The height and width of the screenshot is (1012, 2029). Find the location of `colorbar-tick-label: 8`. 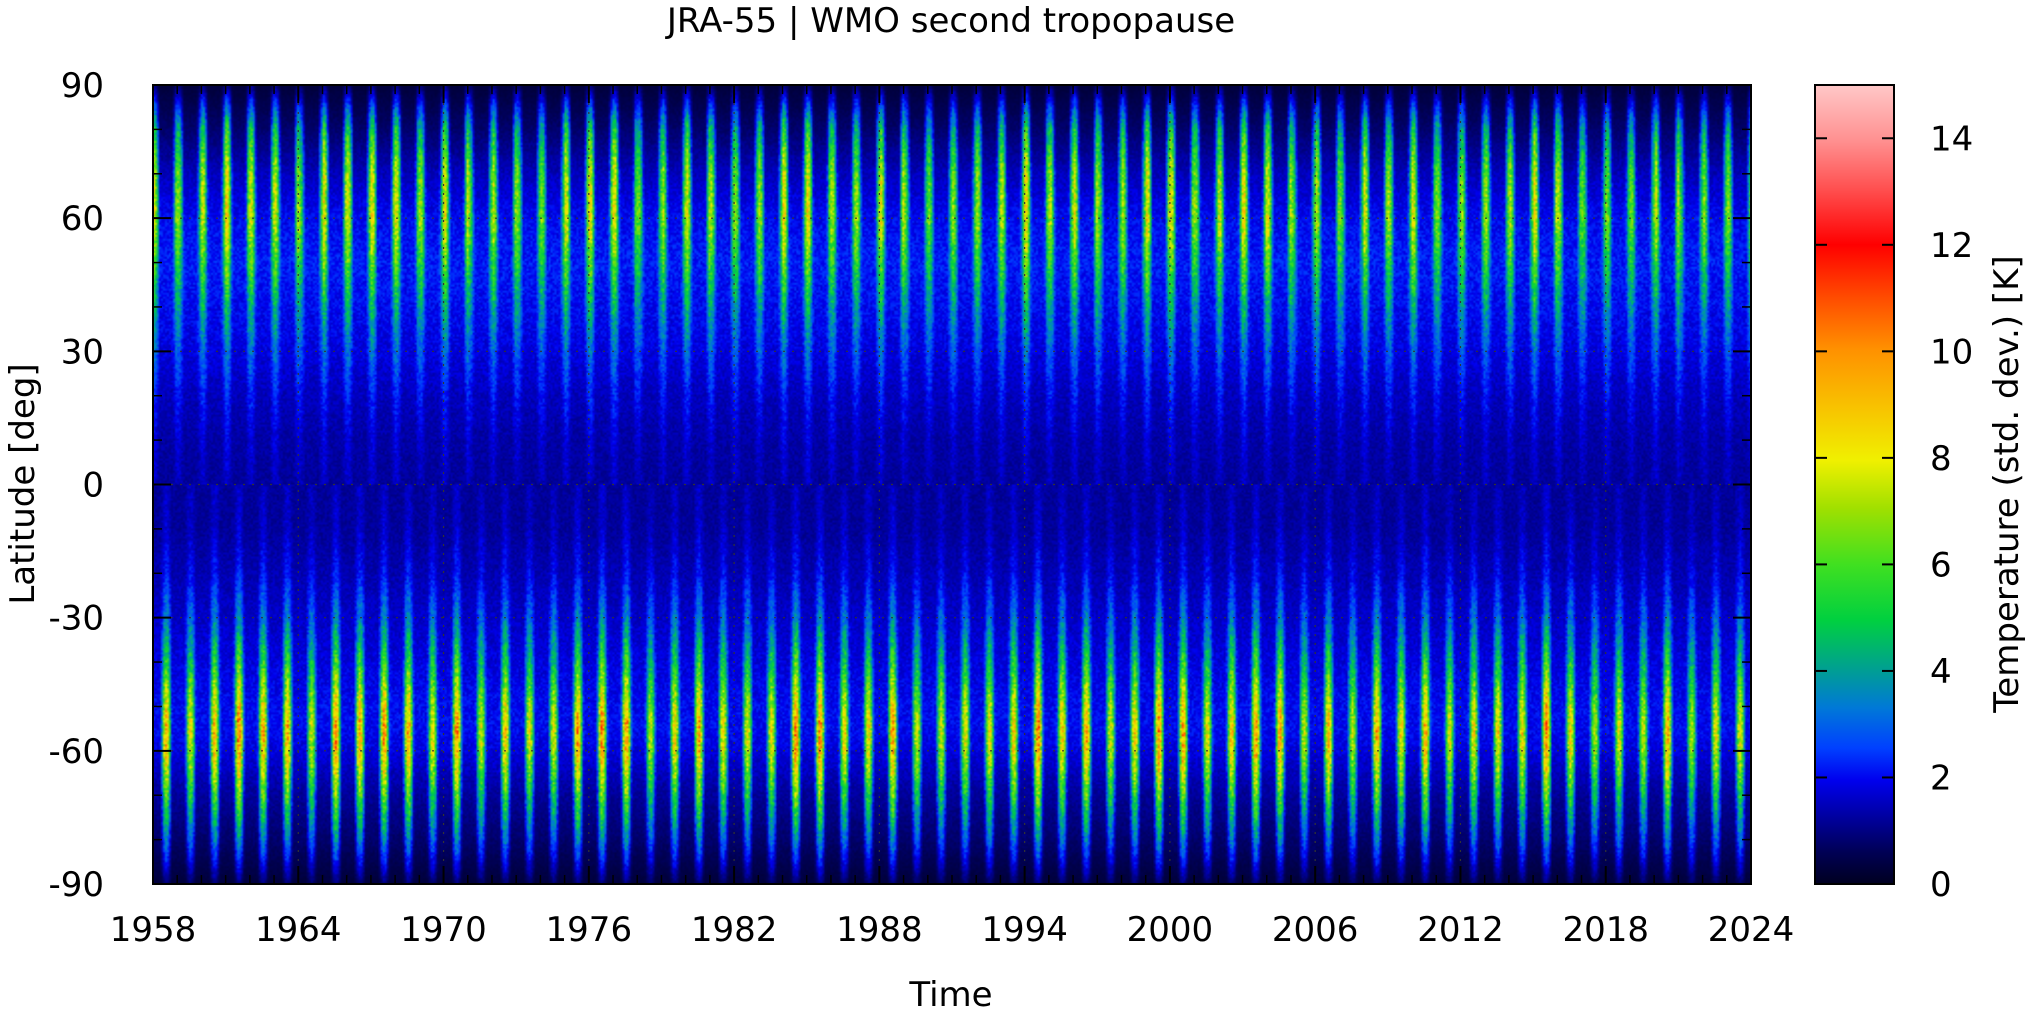

colorbar-tick-label: 8 is located at coordinates (1941, 459).